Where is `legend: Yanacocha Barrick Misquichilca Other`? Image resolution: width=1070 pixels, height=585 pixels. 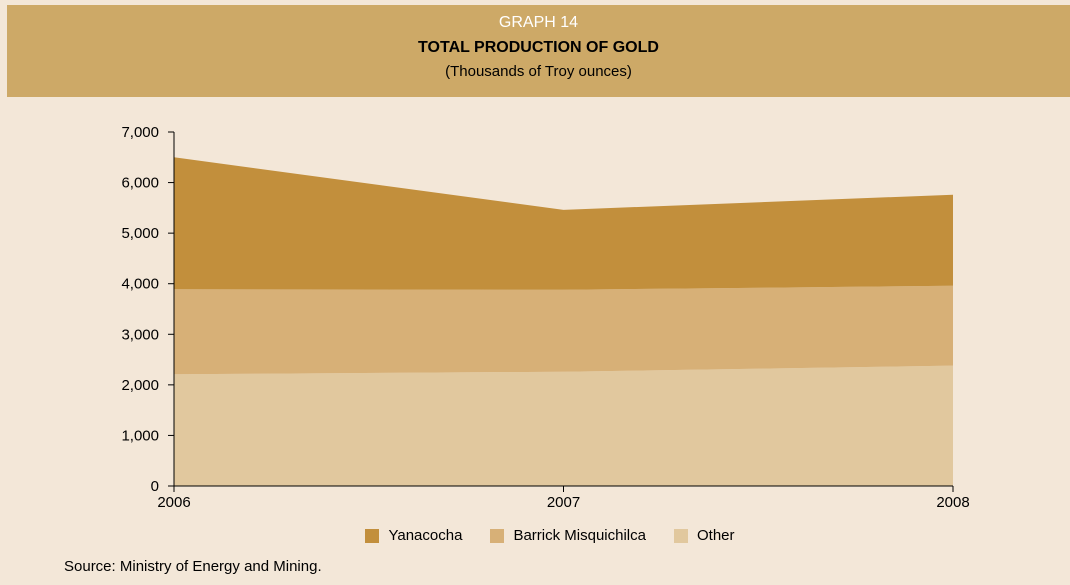 legend: Yanacocha Barrick Misquichilca Other is located at coordinates (535, 535).